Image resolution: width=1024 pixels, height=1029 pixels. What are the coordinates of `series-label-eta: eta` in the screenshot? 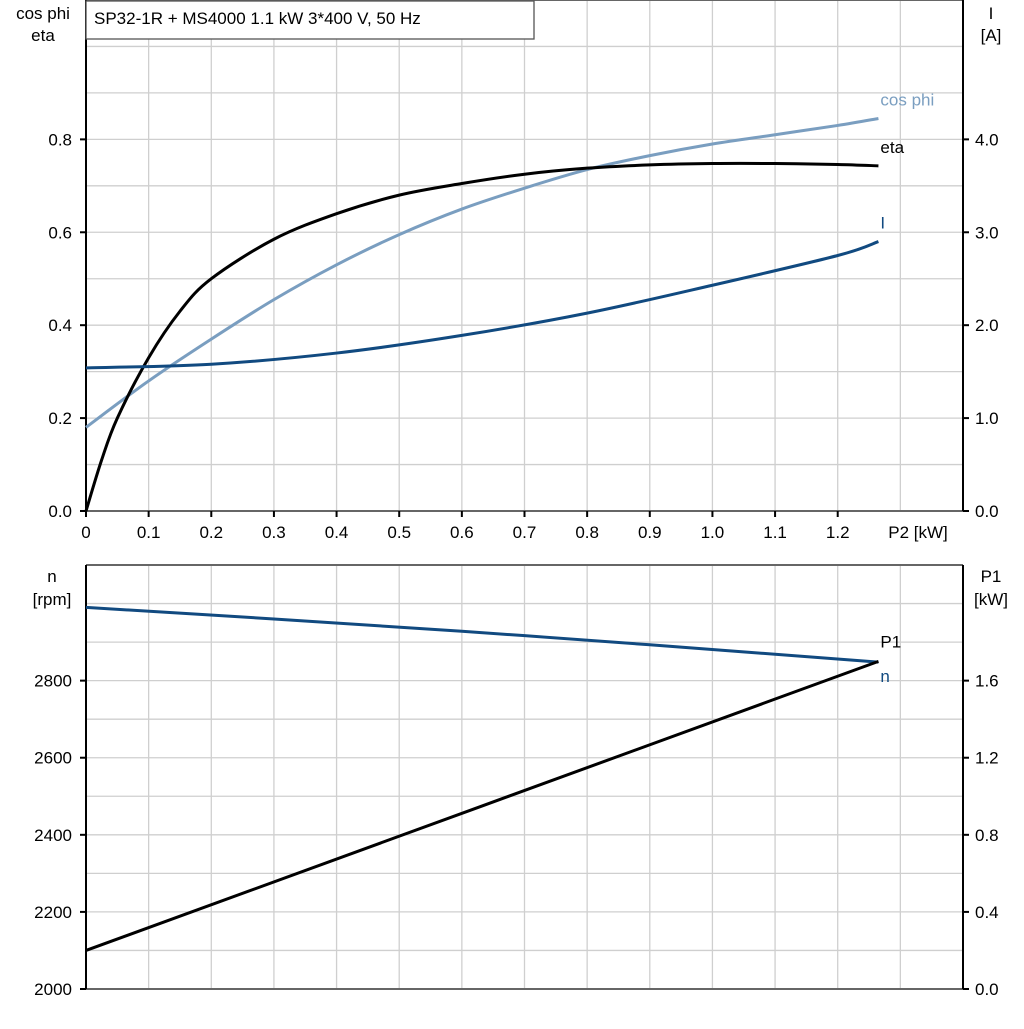 It's located at (892, 147).